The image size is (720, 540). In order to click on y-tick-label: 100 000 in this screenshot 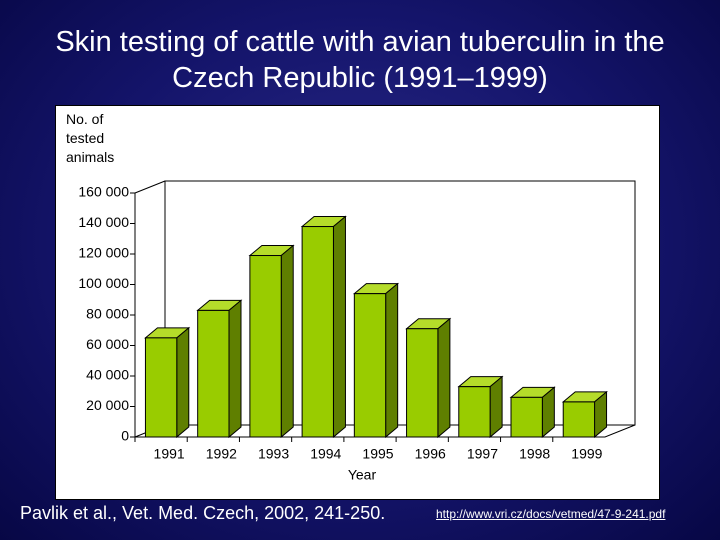, I will do `click(103, 283)`.